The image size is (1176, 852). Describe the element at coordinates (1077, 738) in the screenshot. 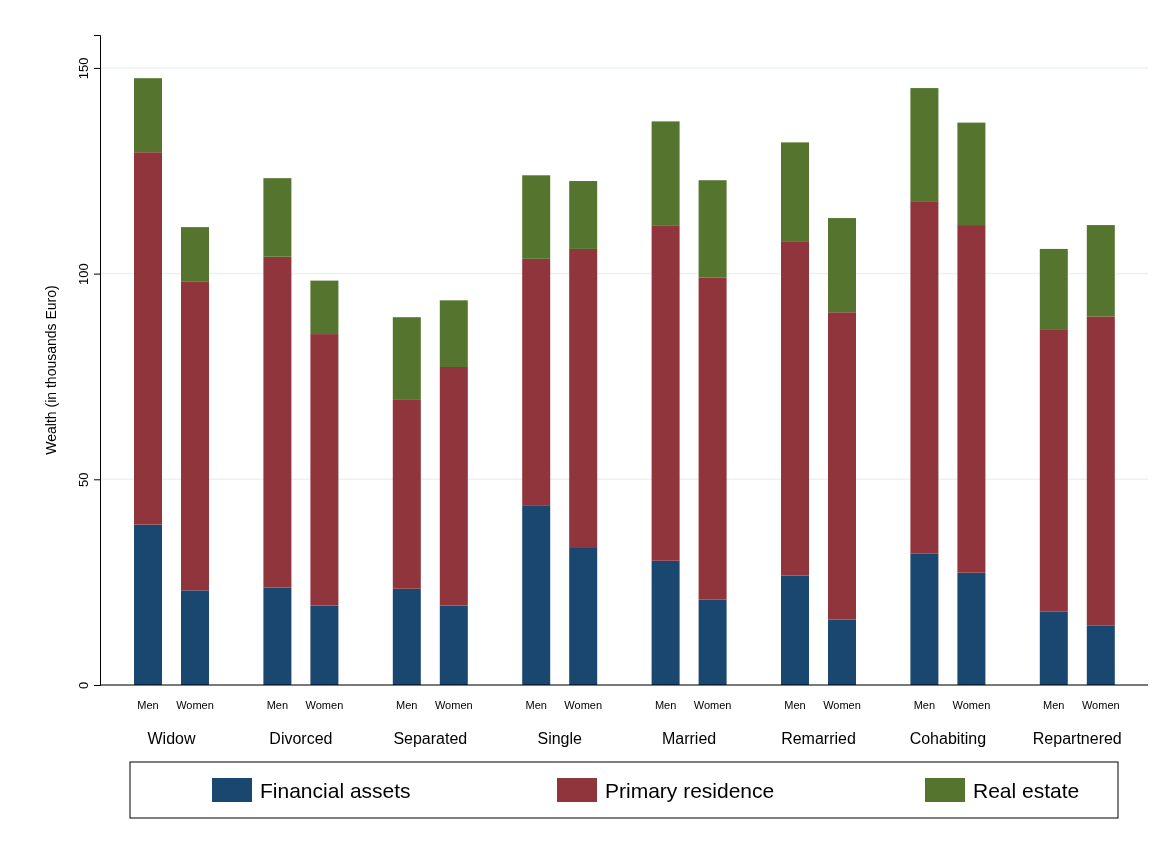

I see `text: Repartnered` at that location.